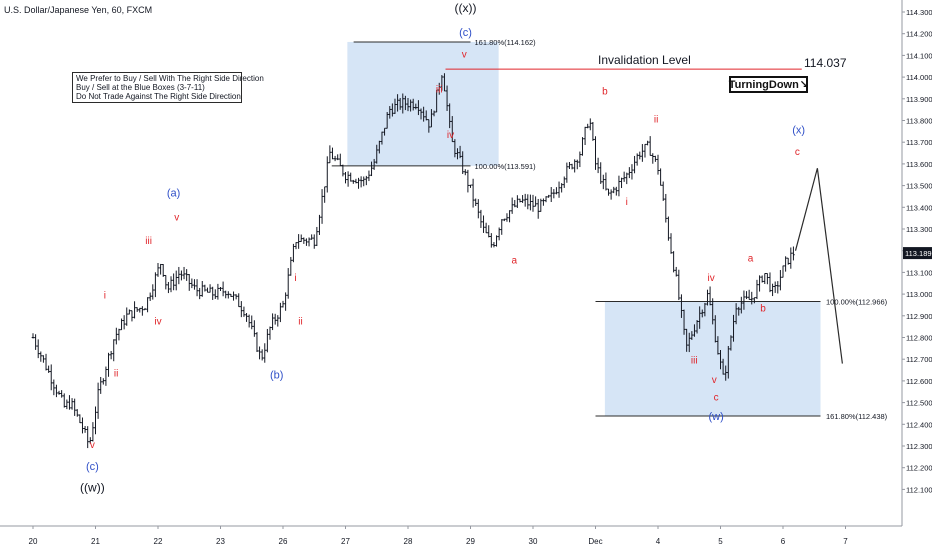  I want to click on brand-logo: TurningDown ↘, so click(768, 84).